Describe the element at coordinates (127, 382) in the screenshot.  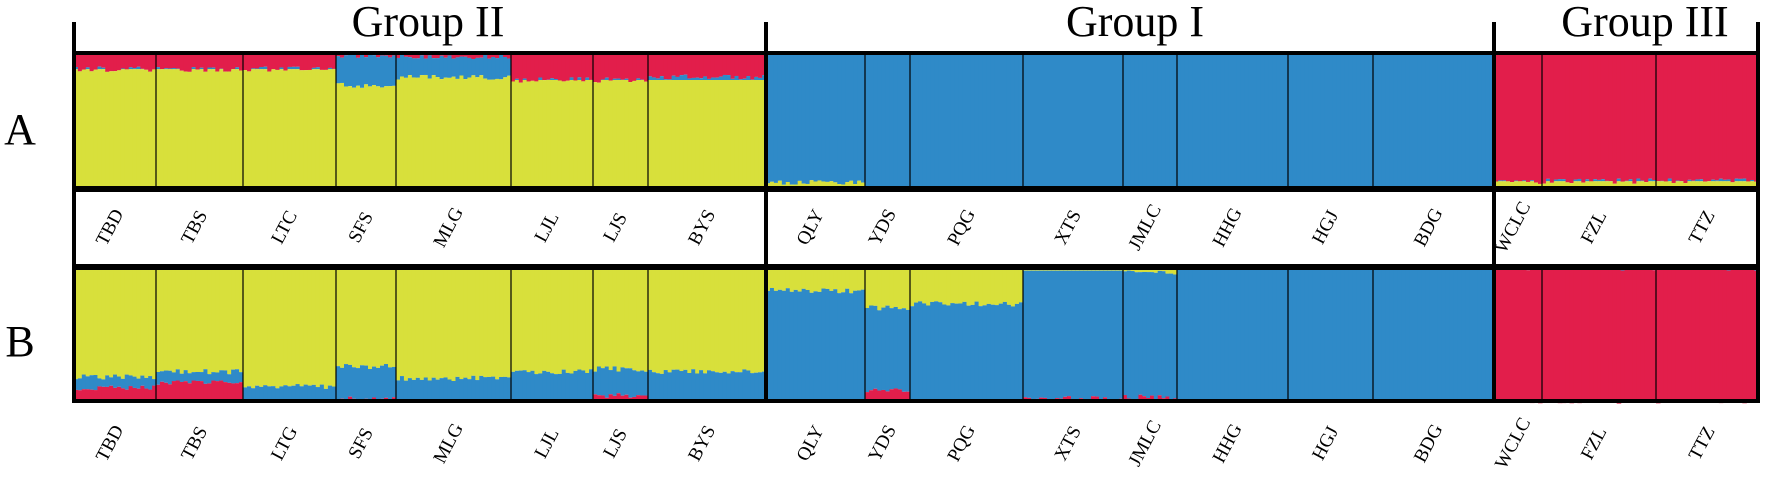
I see `bar-b-tbd-blue` at that location.